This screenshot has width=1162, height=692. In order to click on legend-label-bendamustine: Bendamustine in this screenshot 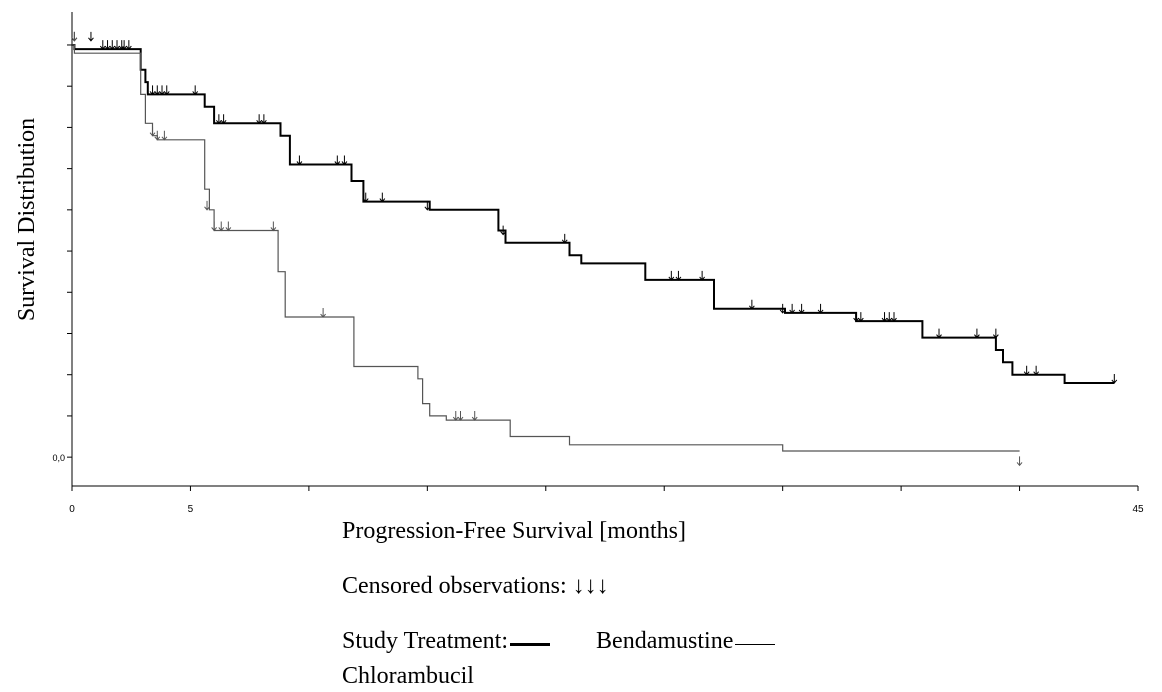, I will do `click(665, 641)`.